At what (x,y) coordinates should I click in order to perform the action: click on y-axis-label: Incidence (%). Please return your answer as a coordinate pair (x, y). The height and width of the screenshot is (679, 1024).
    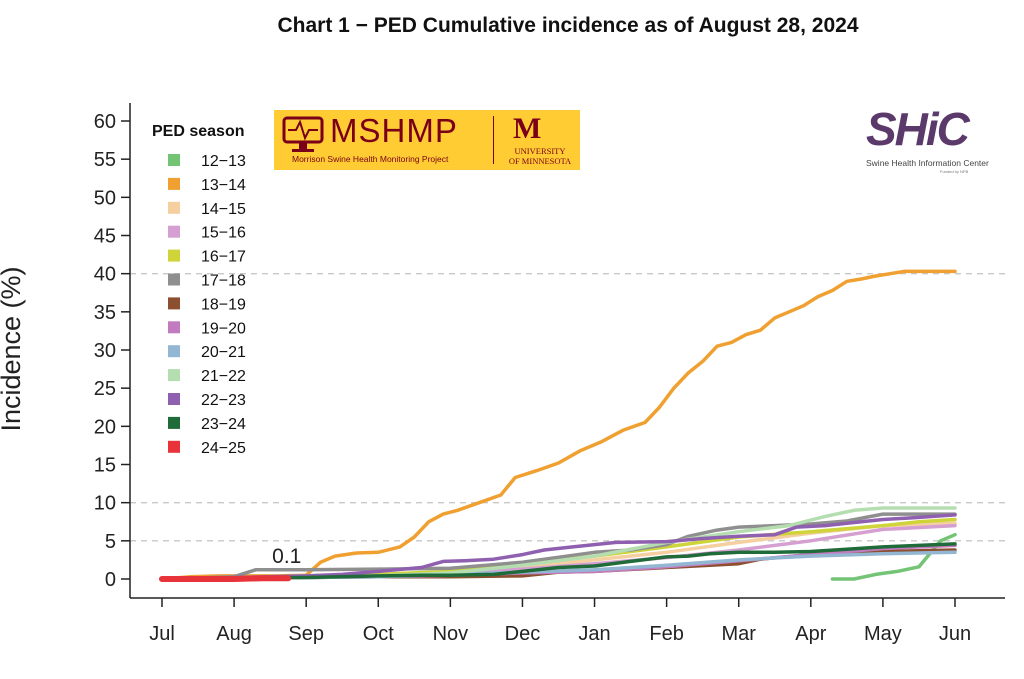
    Looking at the image, I should click on (13, 348).